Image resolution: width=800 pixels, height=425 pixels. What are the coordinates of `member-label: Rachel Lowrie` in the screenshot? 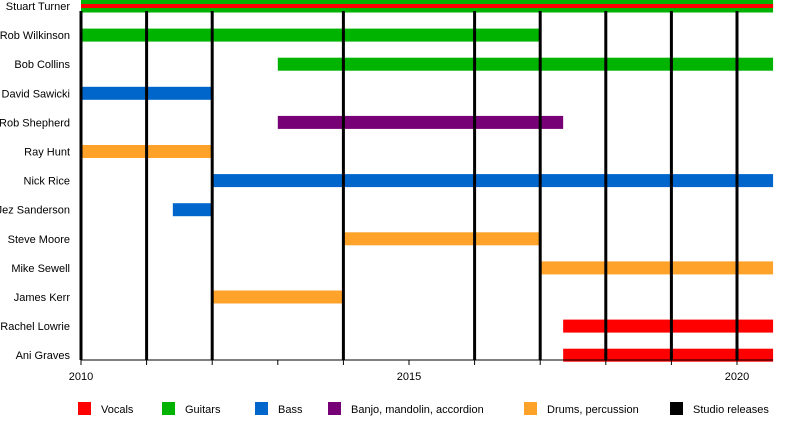 It's located at (35, 327).